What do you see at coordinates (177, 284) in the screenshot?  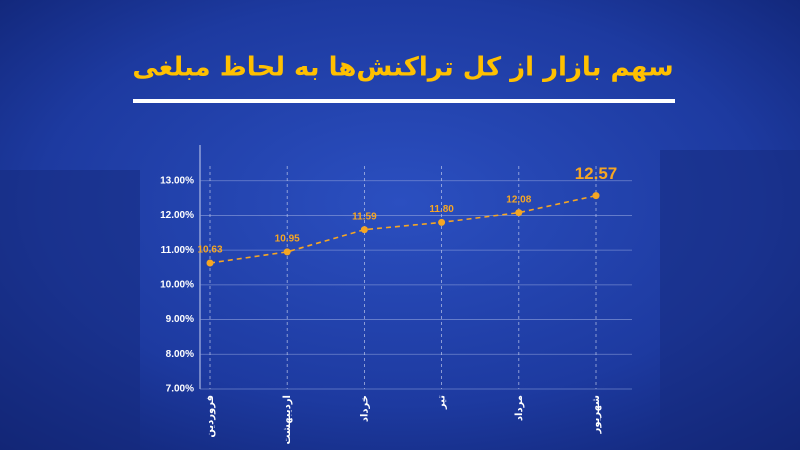 I see `y-tick-label: 10.00%` at bounding box center [177, 284].